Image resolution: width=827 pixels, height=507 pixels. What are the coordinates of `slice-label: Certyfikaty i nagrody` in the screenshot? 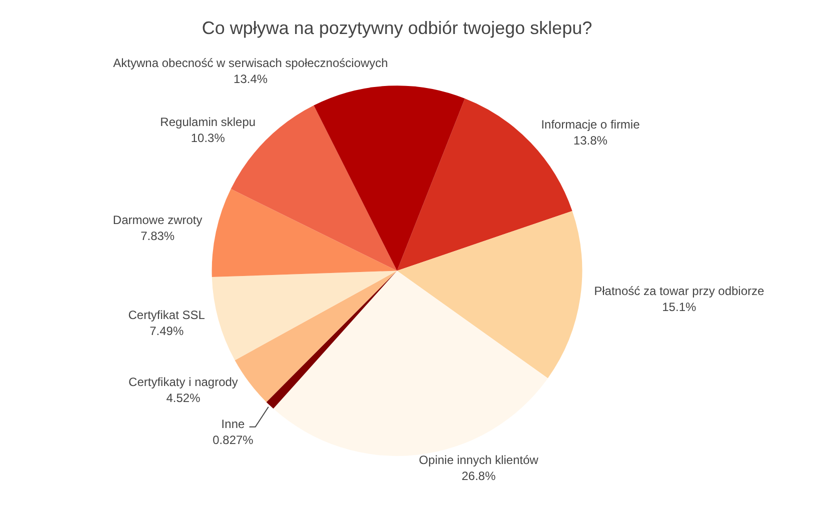 It's located at (183, 382).